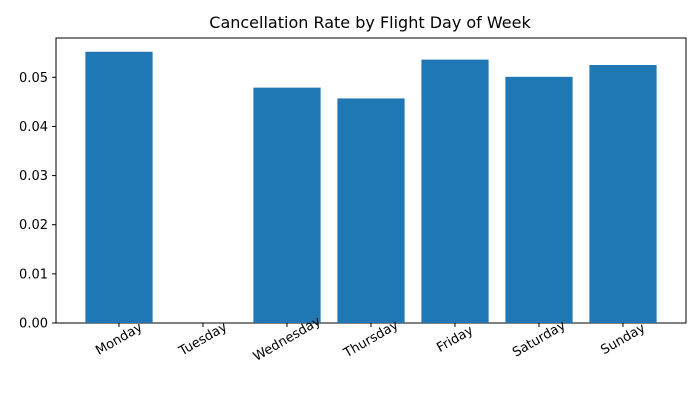 The height and width of the screenshot is (400, 700). Describe the element at coordinates (33, 225) in the screenshot. I see `y-tick-label: 0.02` at that location.